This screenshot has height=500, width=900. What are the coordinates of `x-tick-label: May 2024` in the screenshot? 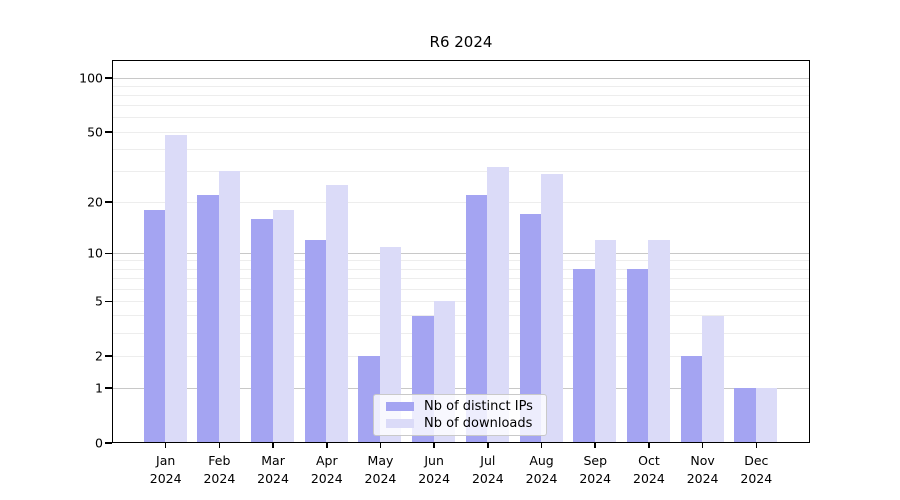 It's located at (380, 469).